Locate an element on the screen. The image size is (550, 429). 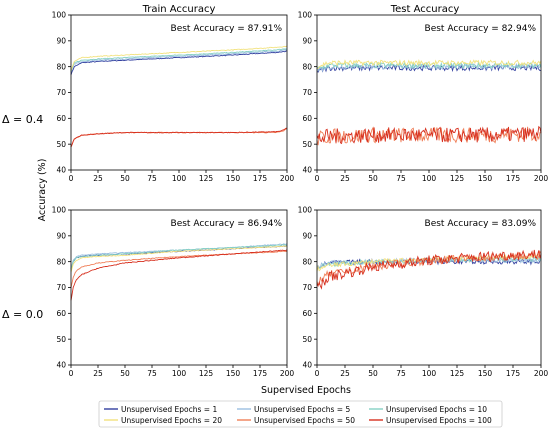
best-accuracy-annotation: Best Accuracy = 83.09% is located at coordinates (481, 224).